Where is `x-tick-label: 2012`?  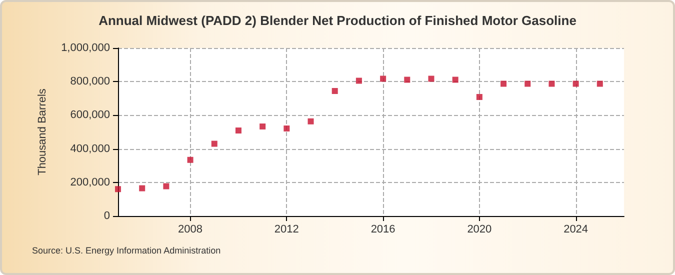 x-tick-label: 2012 is located at coordinates (286, 230).